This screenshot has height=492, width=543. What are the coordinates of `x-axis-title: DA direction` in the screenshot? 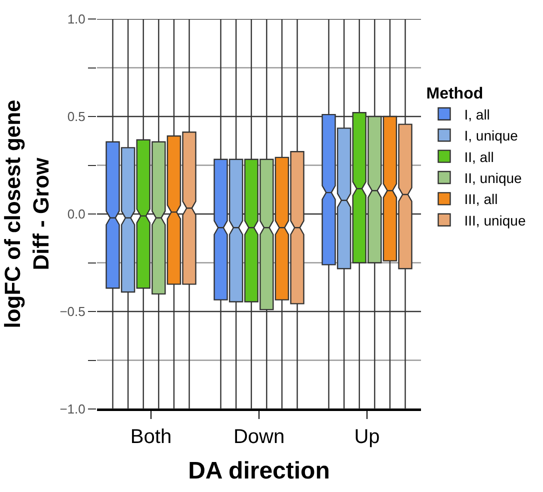 It's located at (259, 471).